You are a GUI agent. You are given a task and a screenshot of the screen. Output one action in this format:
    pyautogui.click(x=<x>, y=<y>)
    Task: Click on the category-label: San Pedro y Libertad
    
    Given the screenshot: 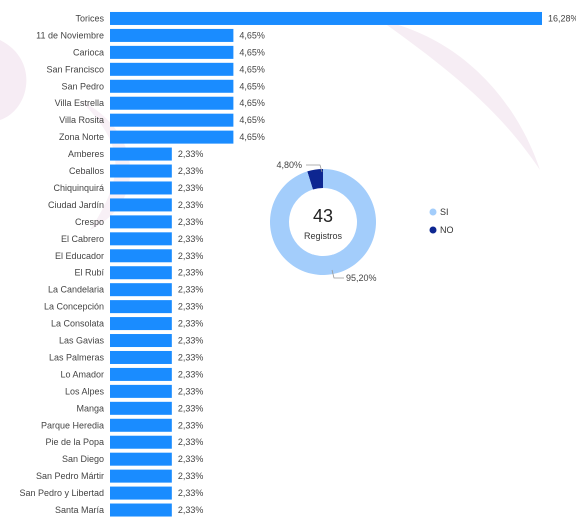 What is the action you would take?
    pyautogui.click(x=61, y=493)
    